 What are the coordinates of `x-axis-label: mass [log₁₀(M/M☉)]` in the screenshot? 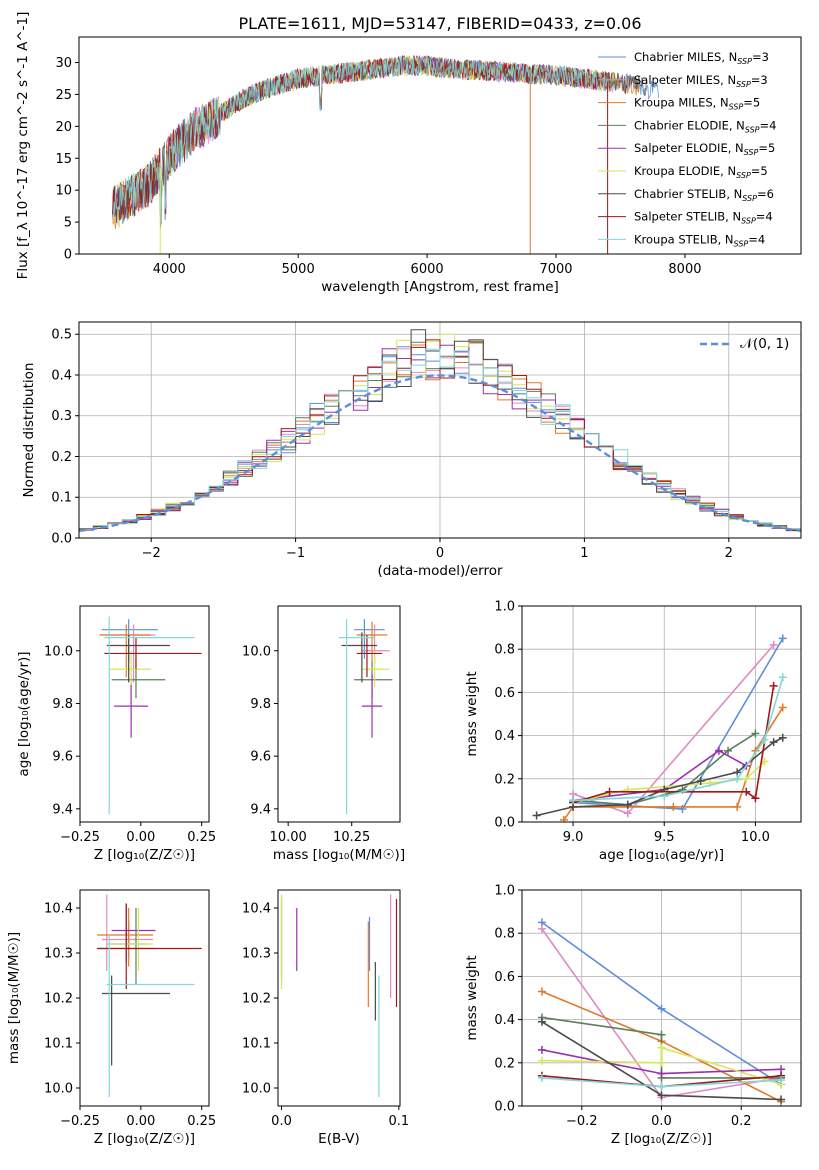 It's located at (339, 855).